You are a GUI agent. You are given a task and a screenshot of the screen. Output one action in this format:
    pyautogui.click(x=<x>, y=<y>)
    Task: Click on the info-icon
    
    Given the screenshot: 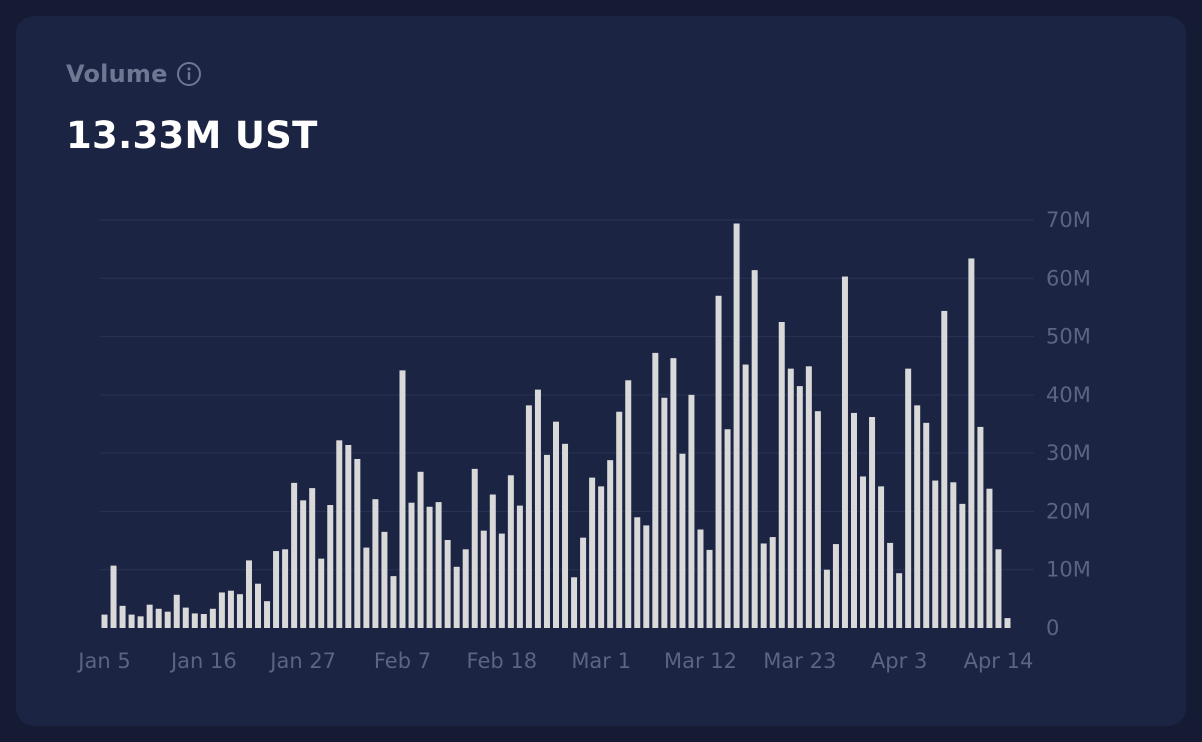 What is the action you would take?
    pyautogui.click(x=189, y=74)
    